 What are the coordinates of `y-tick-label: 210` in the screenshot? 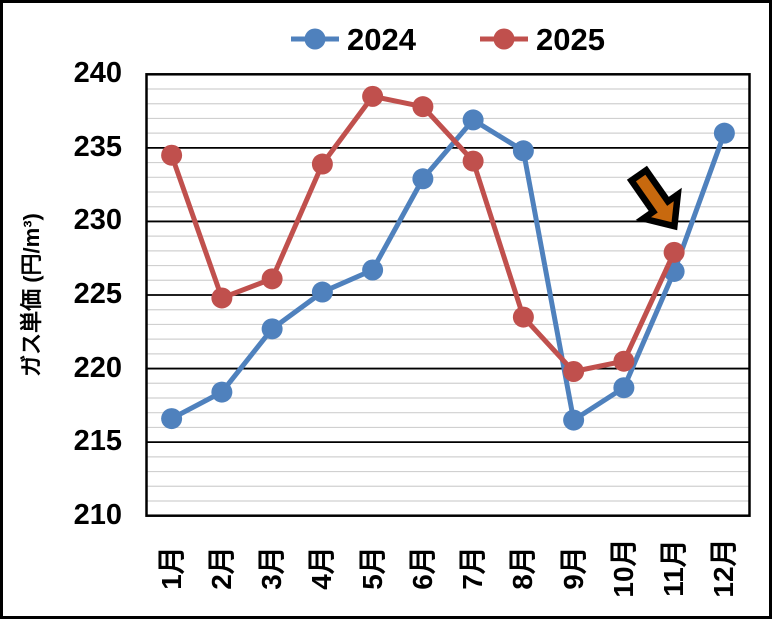 It's located at (97, 514).